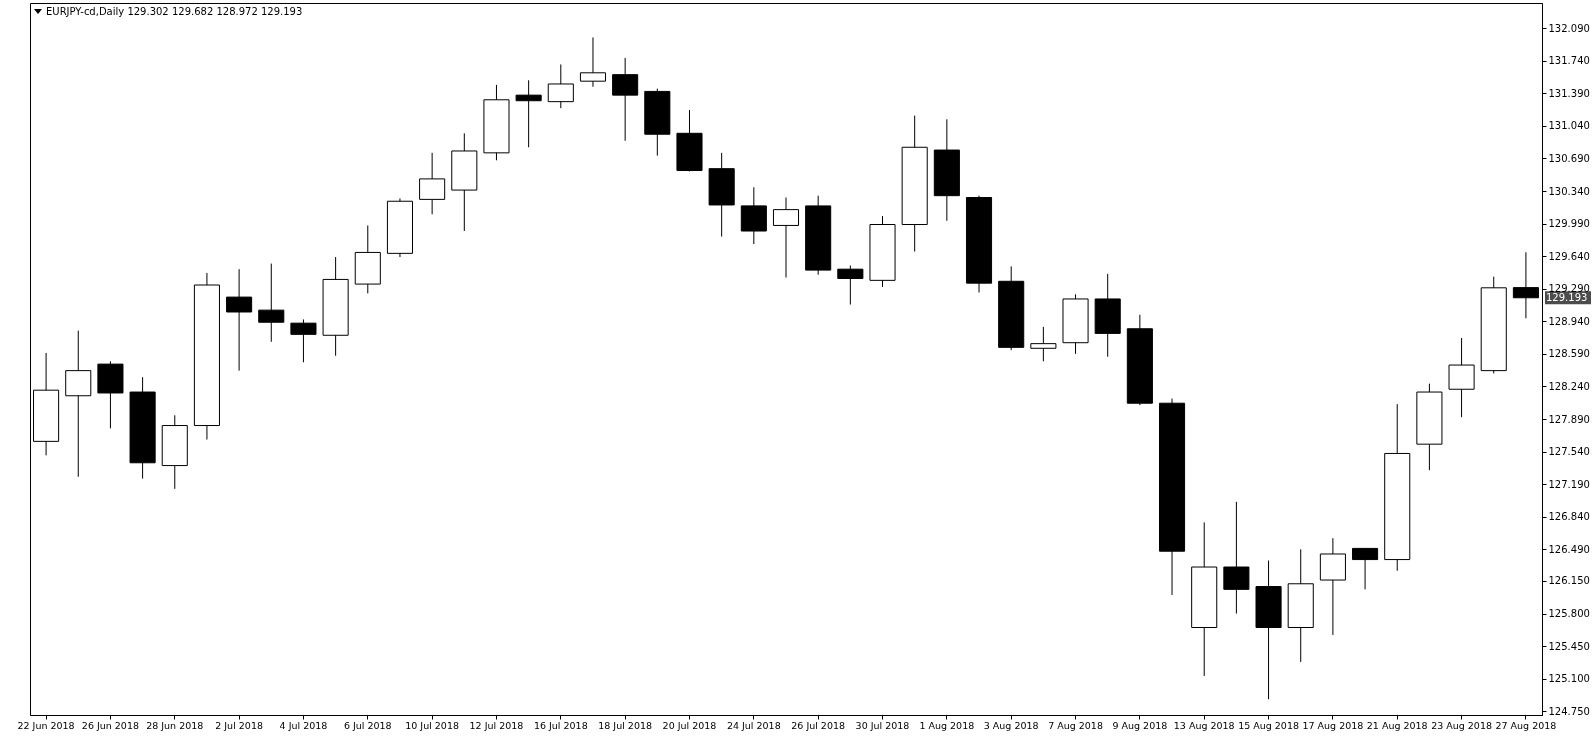  Describe the element at coordinates (432, 725) in the screenshot. I see `x-tick-label: 10 Jul 2018` at that location.